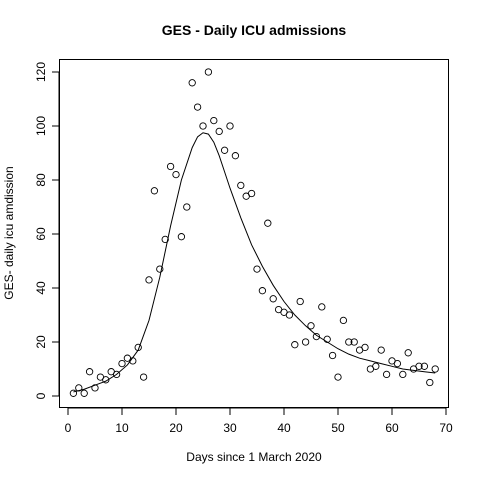 This screenshot has height=480, width=480. What do you see at coordinates (68, 428) in the screenshot?
I see `x-tick-label: 0` at bounding box center [68, 428].